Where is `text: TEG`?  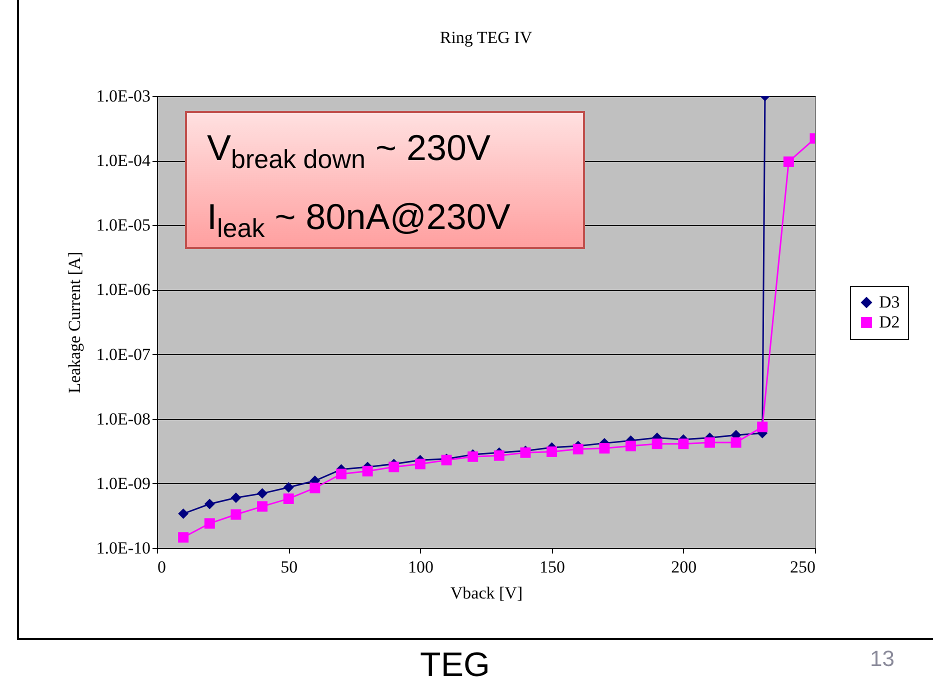 text: TEG is located at coordinates (455, 665).